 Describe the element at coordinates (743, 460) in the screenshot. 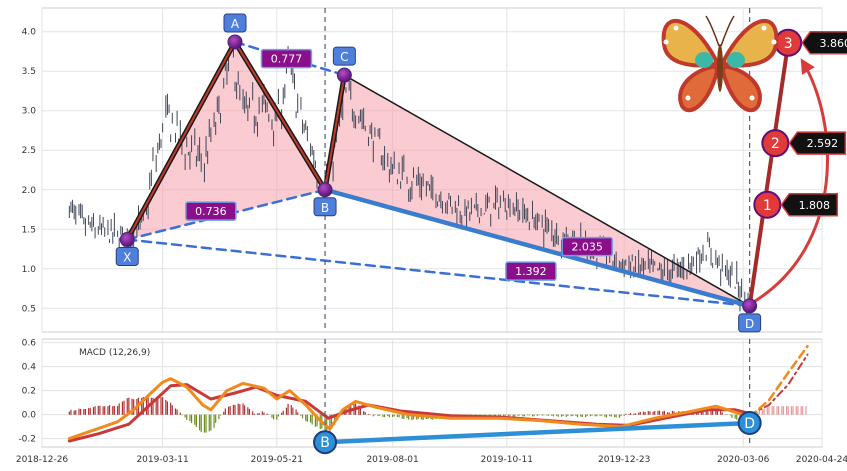

I see `x-tick-label: 2020-03-06` at that location.